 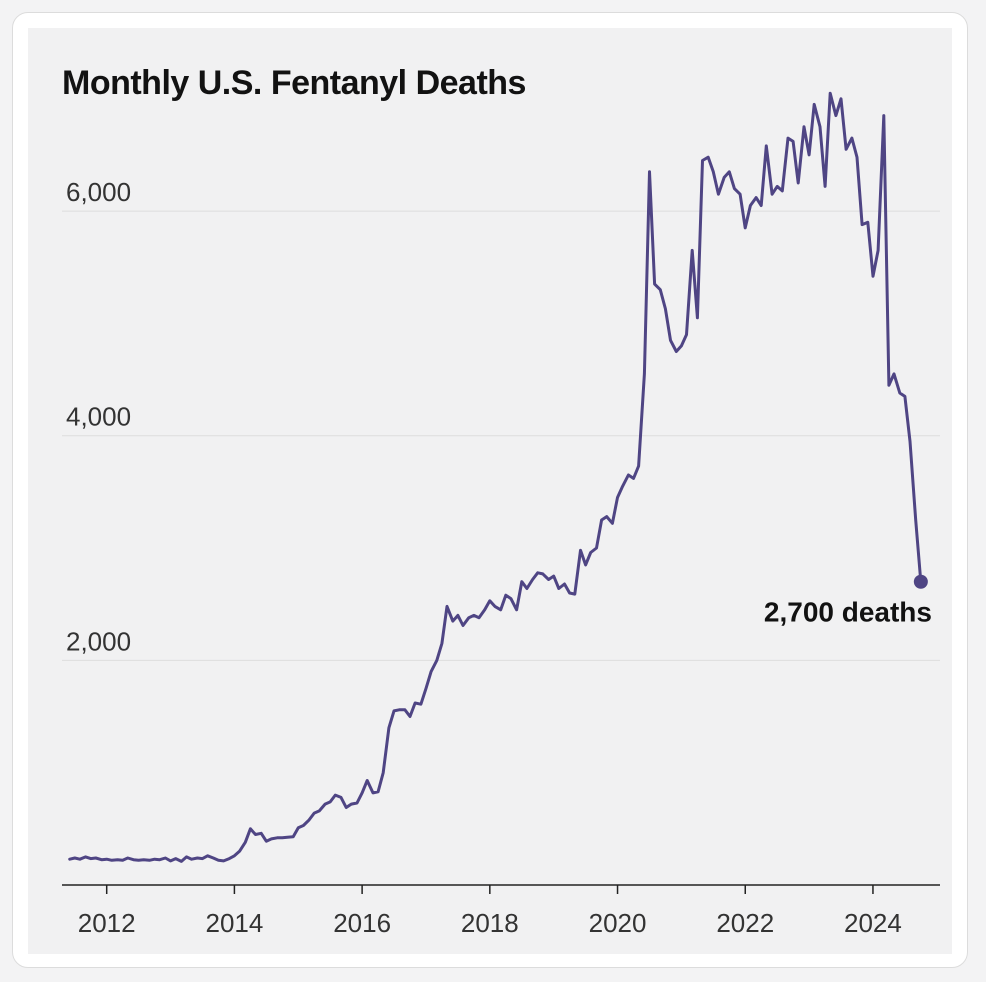 I want to click on x-tick-label: 2012, so click(x=107, y=923).